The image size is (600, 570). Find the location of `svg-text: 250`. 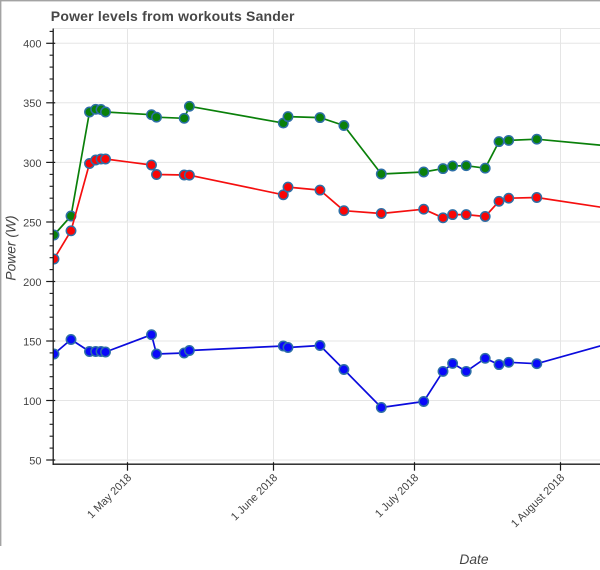

svg-text: 250 is located at coordinates (32, 223).